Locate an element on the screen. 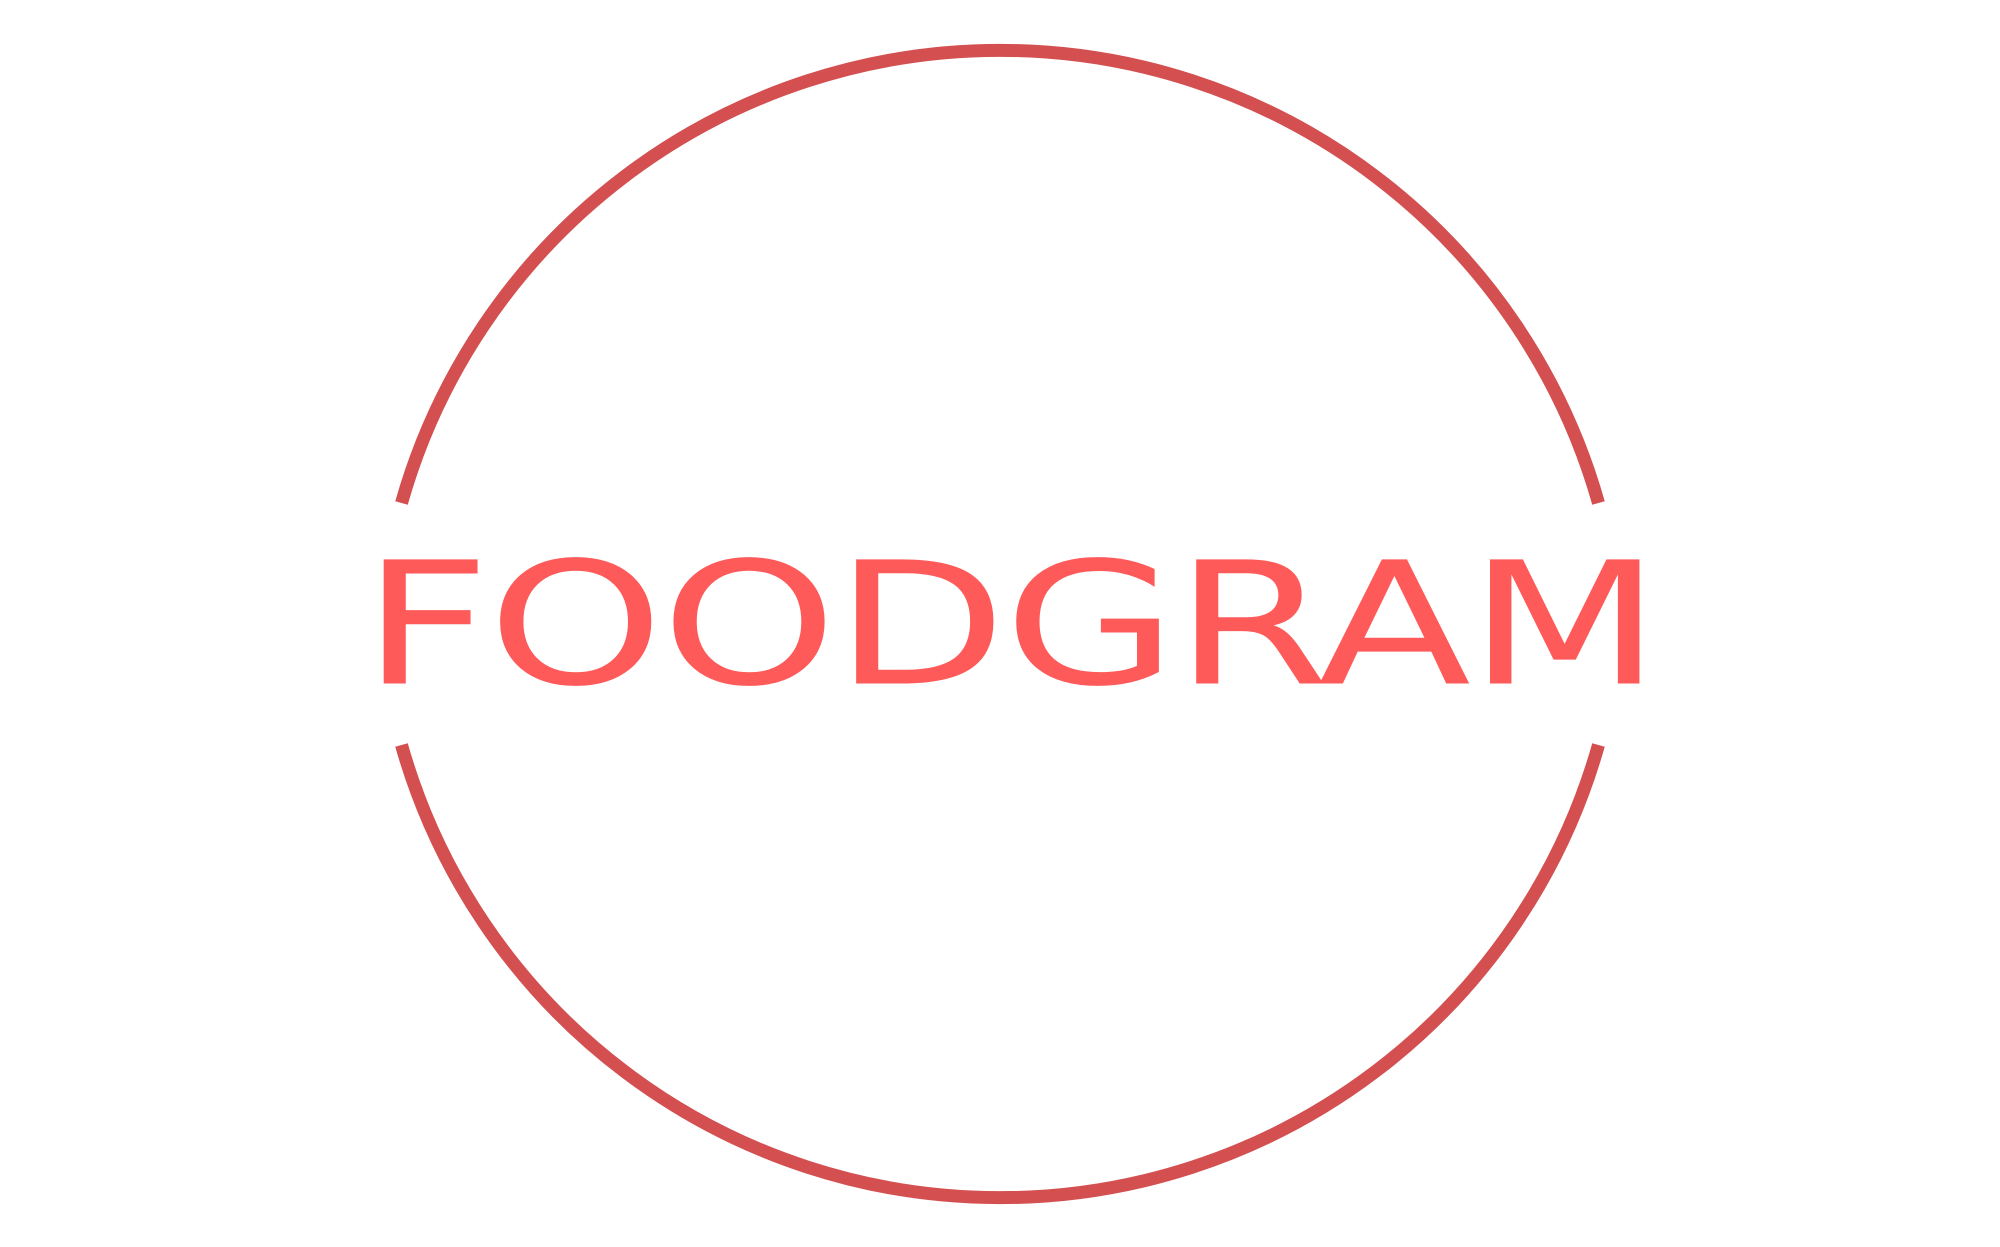 This screenshot has width=2000, height=1247. logo-wordmark: FOODGRAM is located at coordinates (1012, 625).